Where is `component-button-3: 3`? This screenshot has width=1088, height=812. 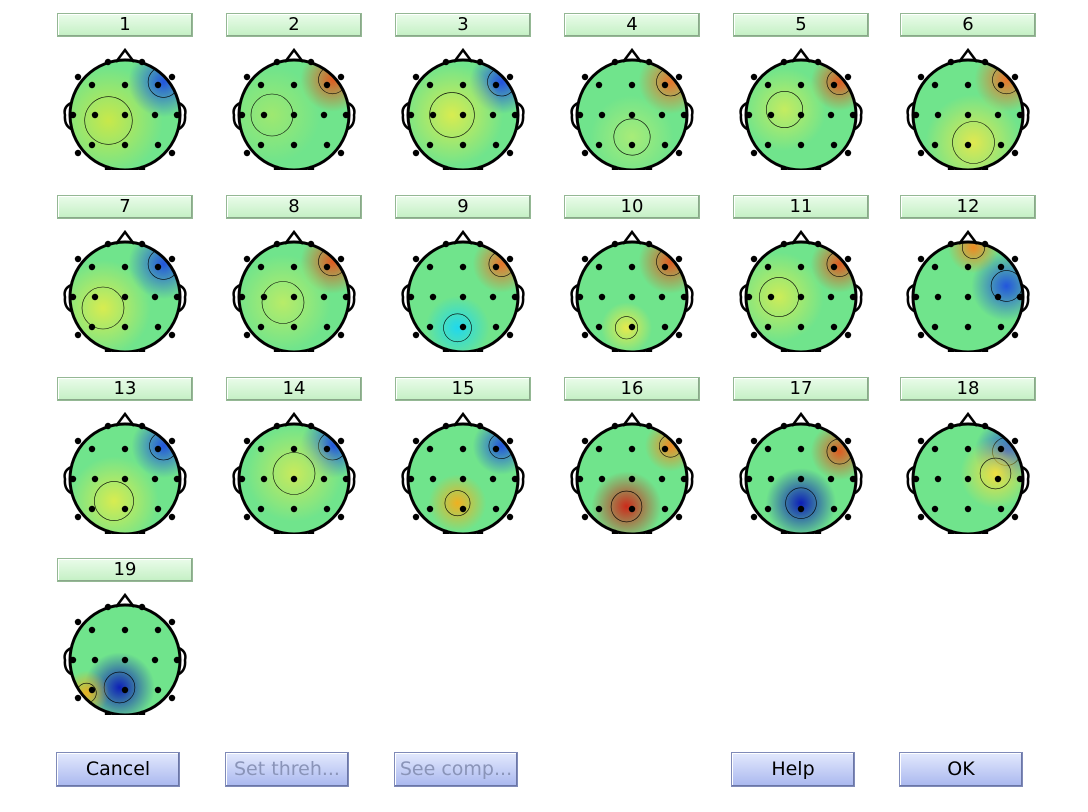 component-button-3: 3 is located at coordinates (463, 25).